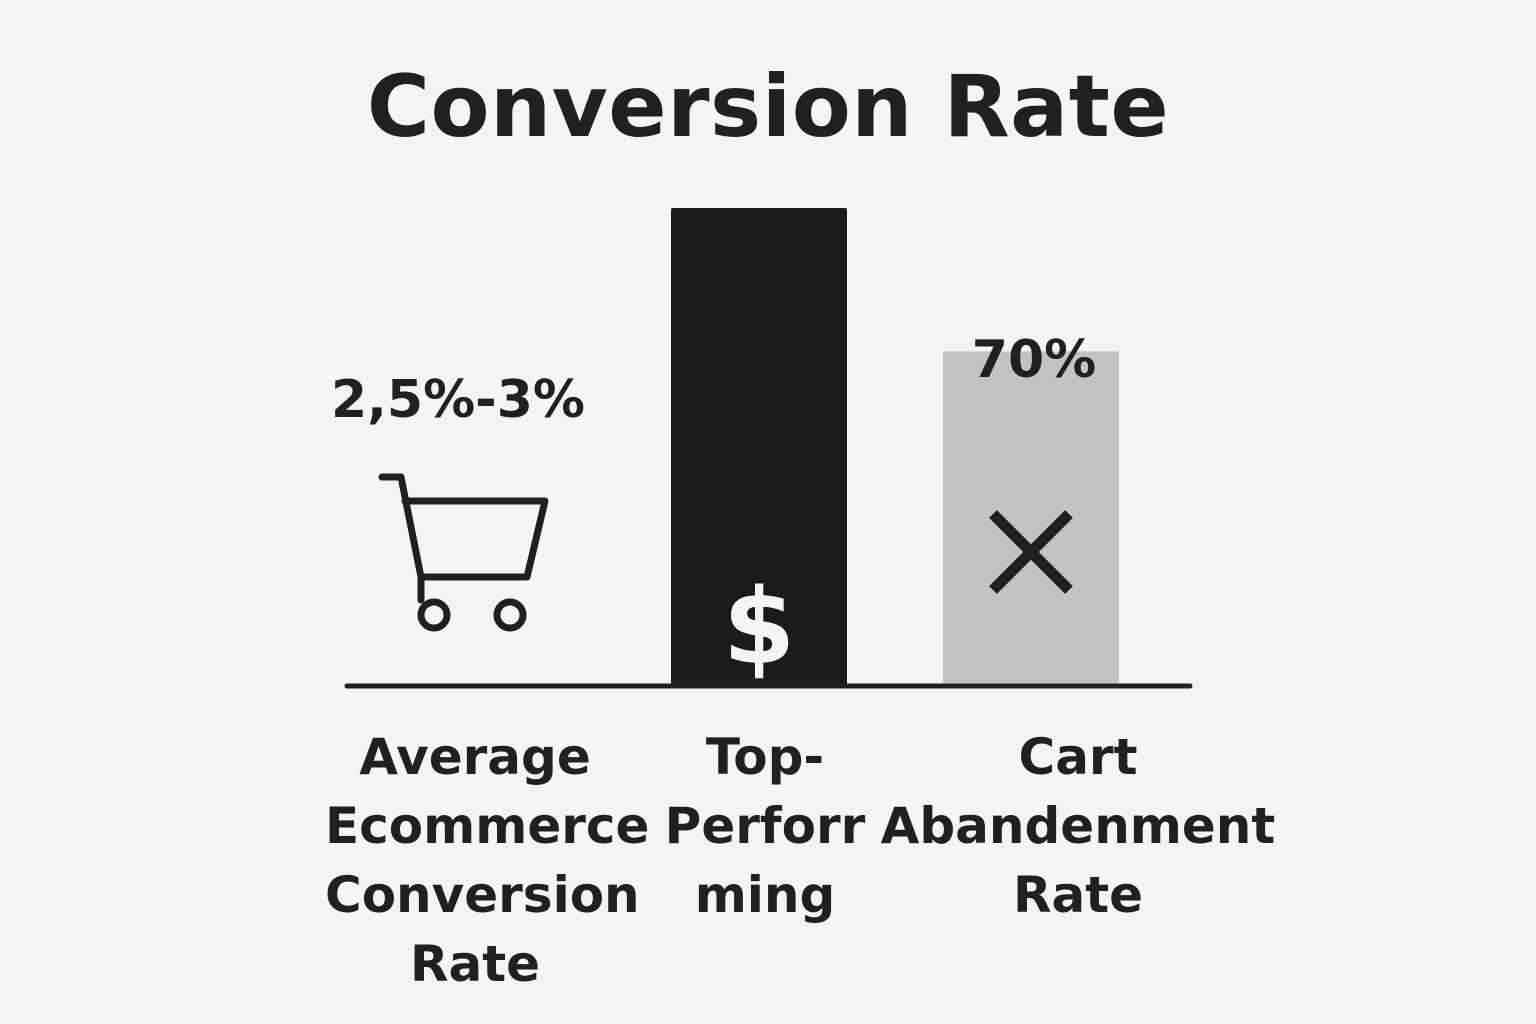 This screenshot has width=1536, height=1024. Describe the element at coordinates (475, 757) in the screenshot. I see `category-label-line: Average` at that location.